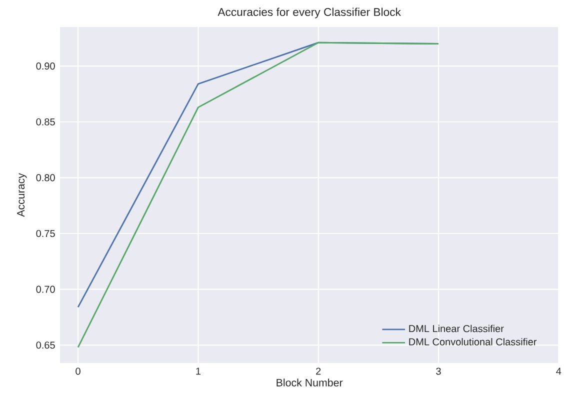 Image resolution: width=568 pixels, height=403 pixels. Describe the element at coordinates (309, 382) in the screenshot. I see `x-axis-title: Block Number` at that location.